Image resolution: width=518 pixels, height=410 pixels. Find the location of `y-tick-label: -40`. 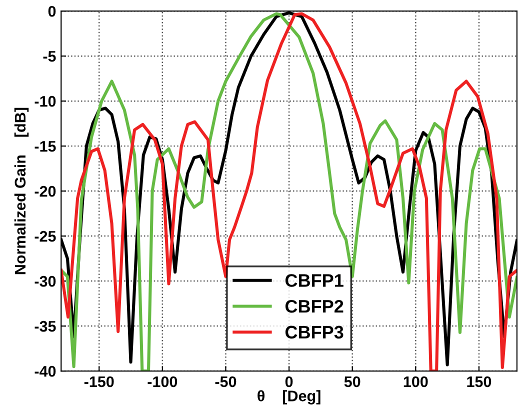

y-tick-label: -40 is located at coordinates (45, 371).